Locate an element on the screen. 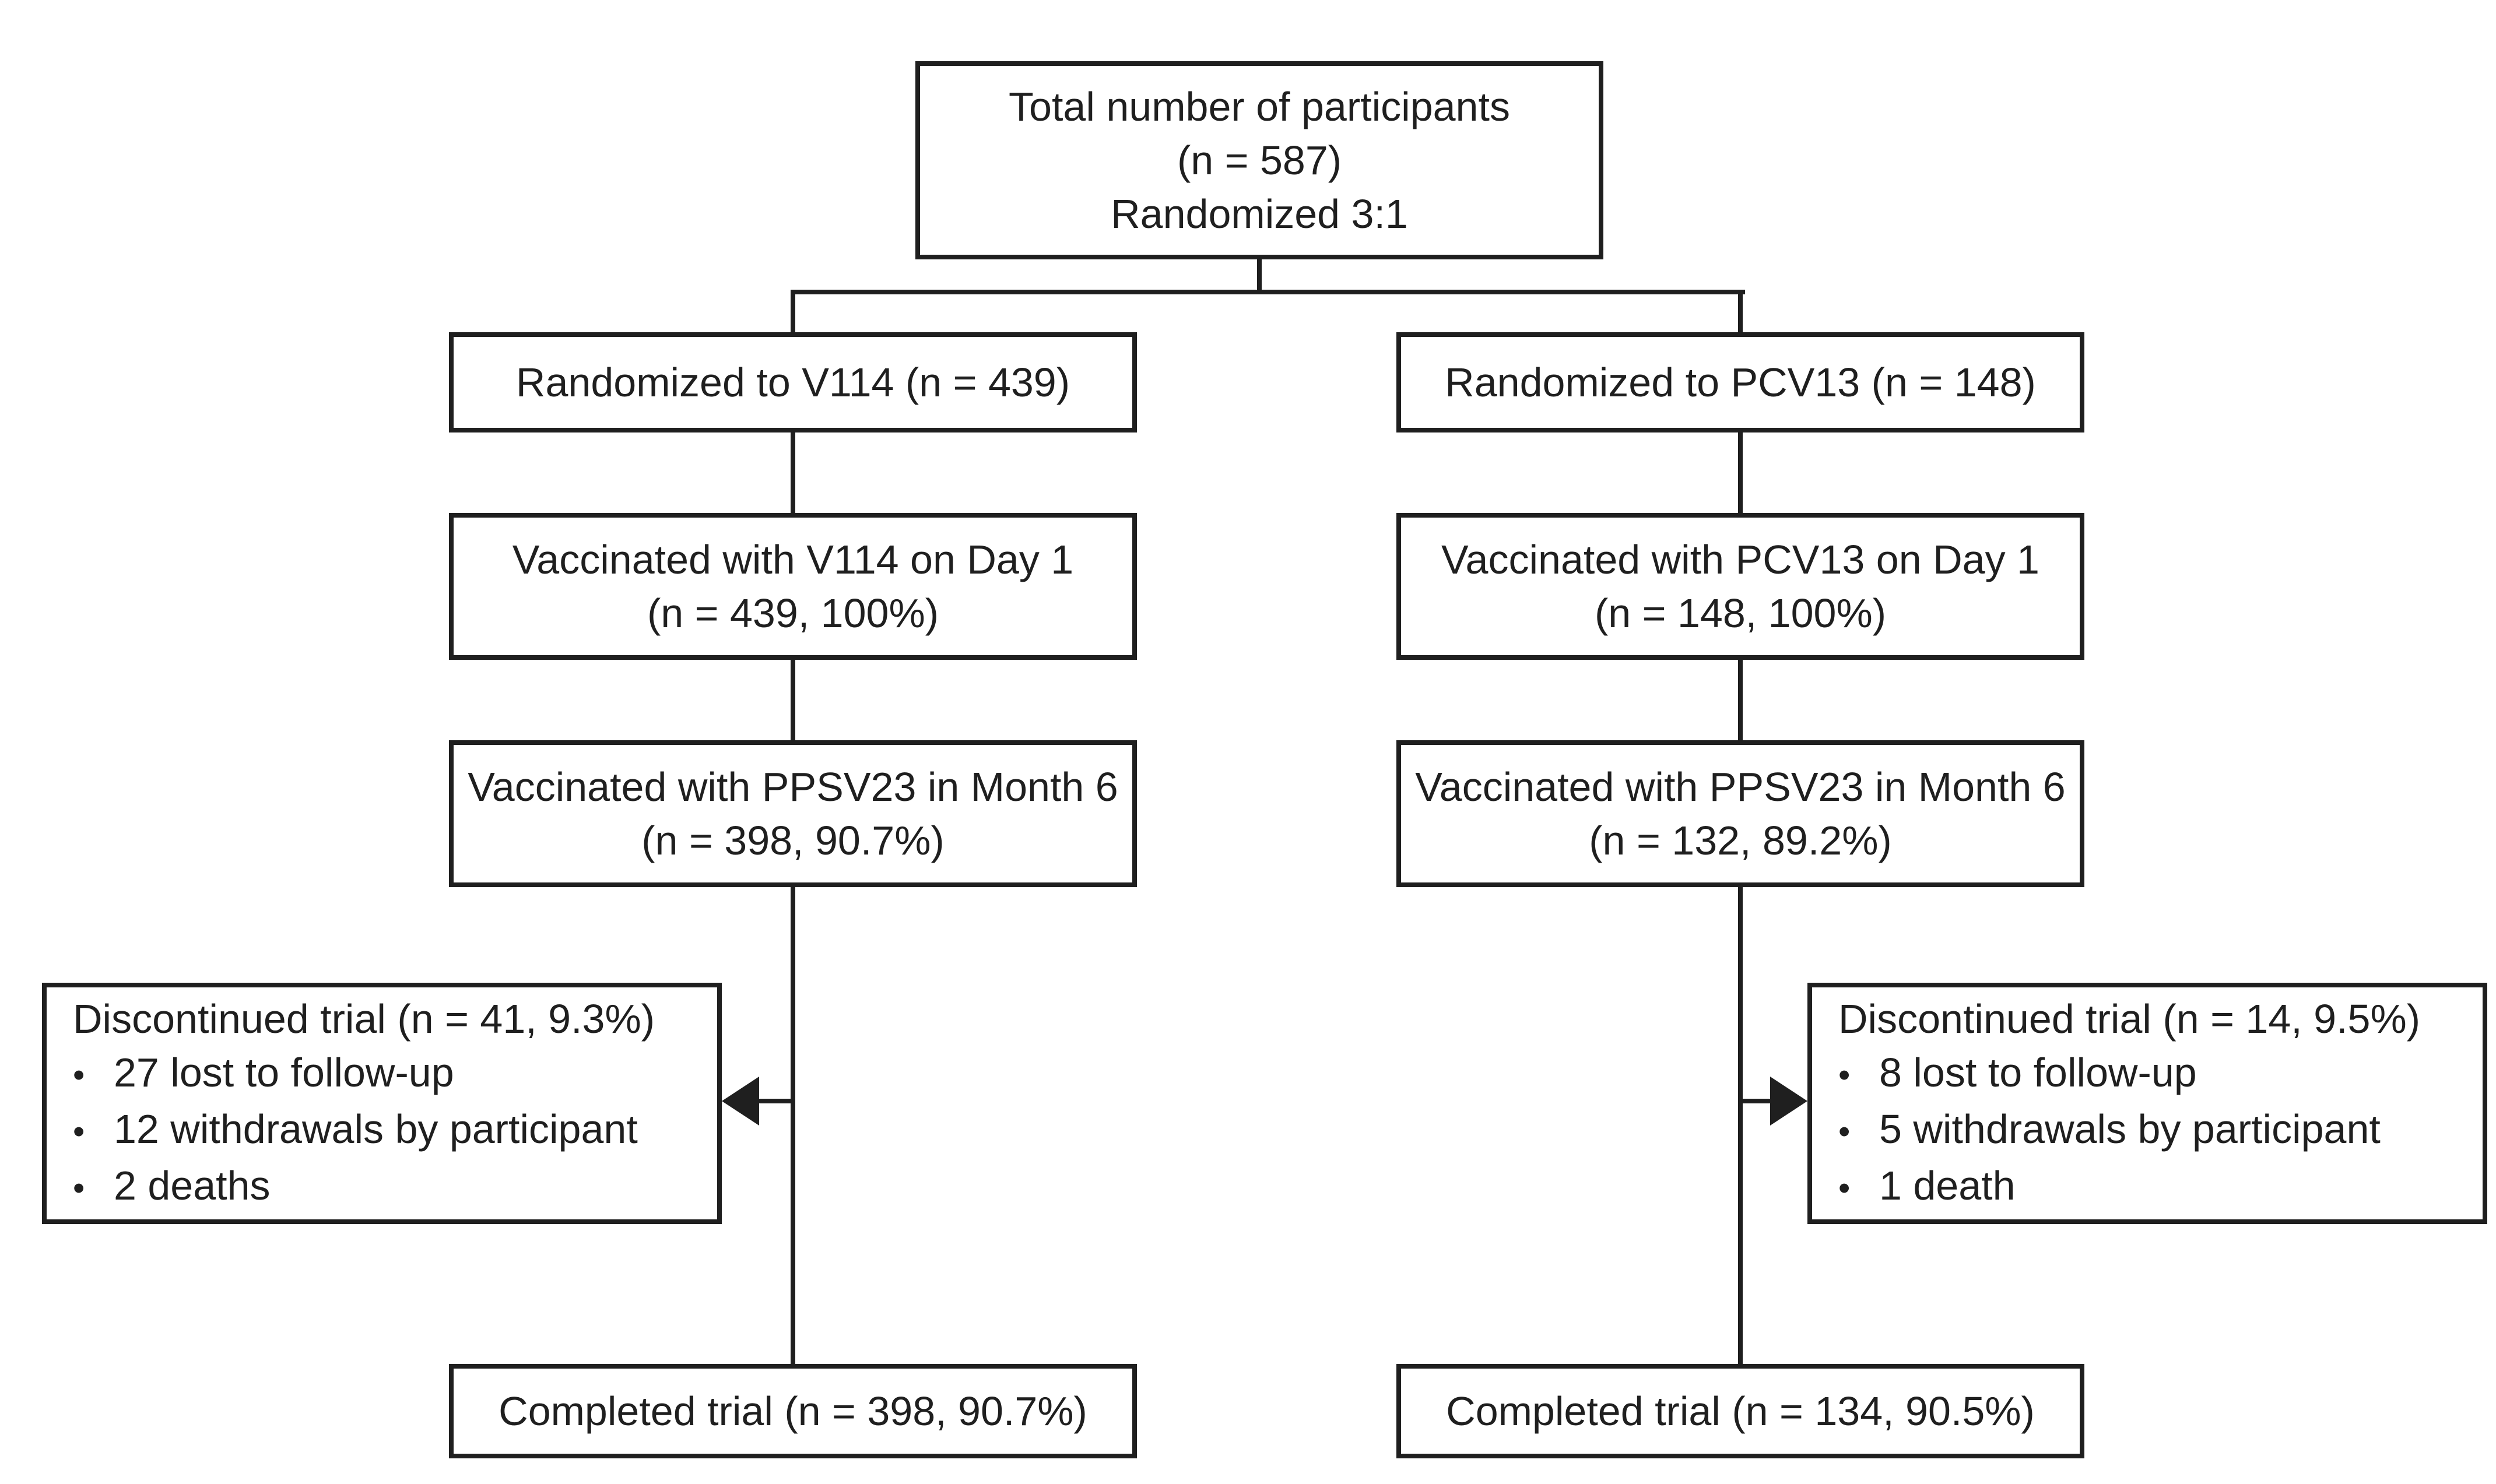 This screenshot has height=1484, width=2496. v114-discontinued-item-text: 12 withdrawals by participant is located at coordinates (376, 1129).